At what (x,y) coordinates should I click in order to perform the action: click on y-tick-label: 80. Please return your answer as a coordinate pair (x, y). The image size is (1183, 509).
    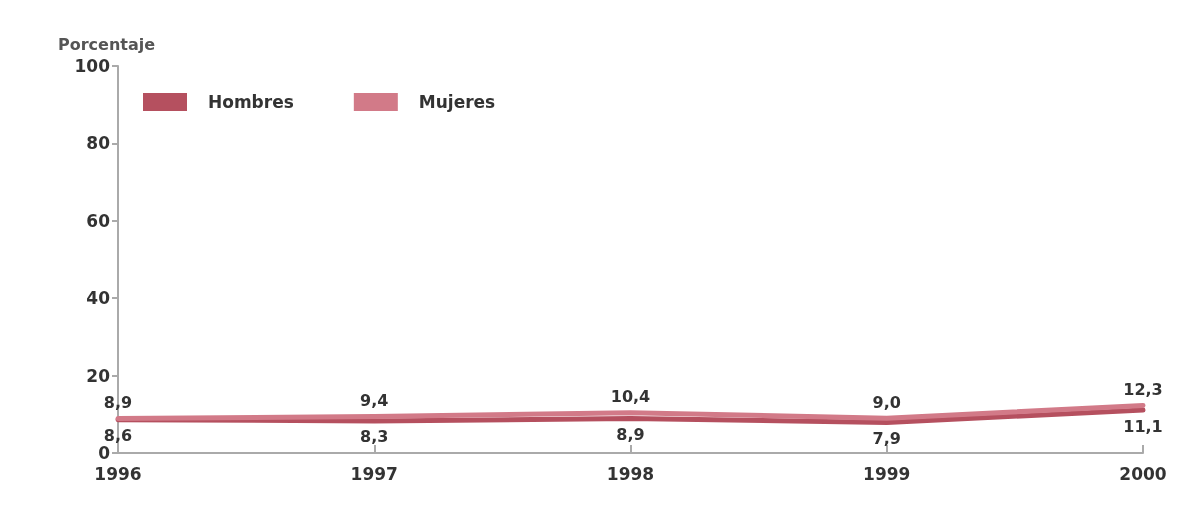
    Looking at the image, I should click on (98, 143).